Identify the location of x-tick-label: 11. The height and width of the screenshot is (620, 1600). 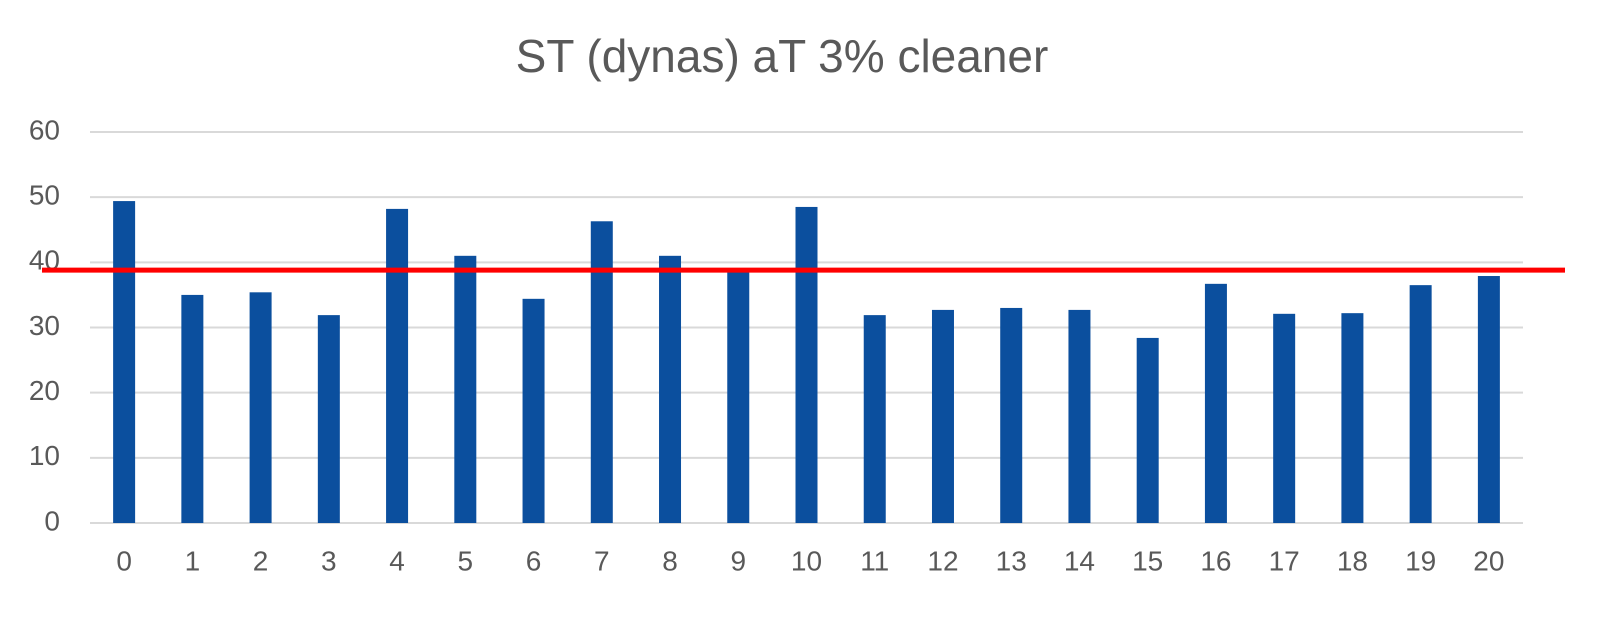
(874, 560).